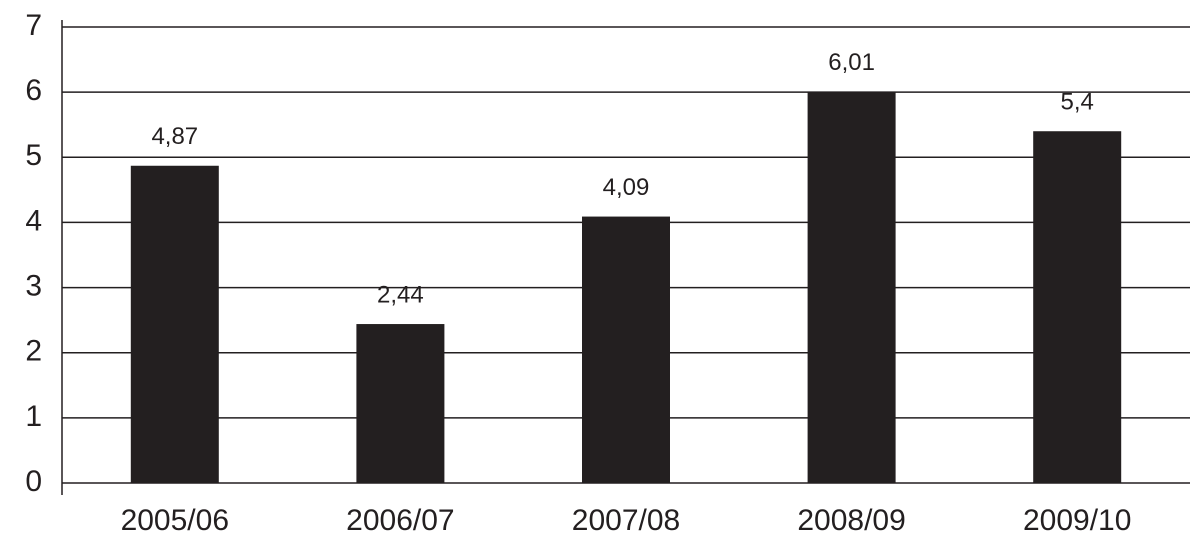 This screenshot has height=546, width=1200. Describe the element at coordinates (626, 187) in the screenshot. I see `value-label: 4,09` at that location.